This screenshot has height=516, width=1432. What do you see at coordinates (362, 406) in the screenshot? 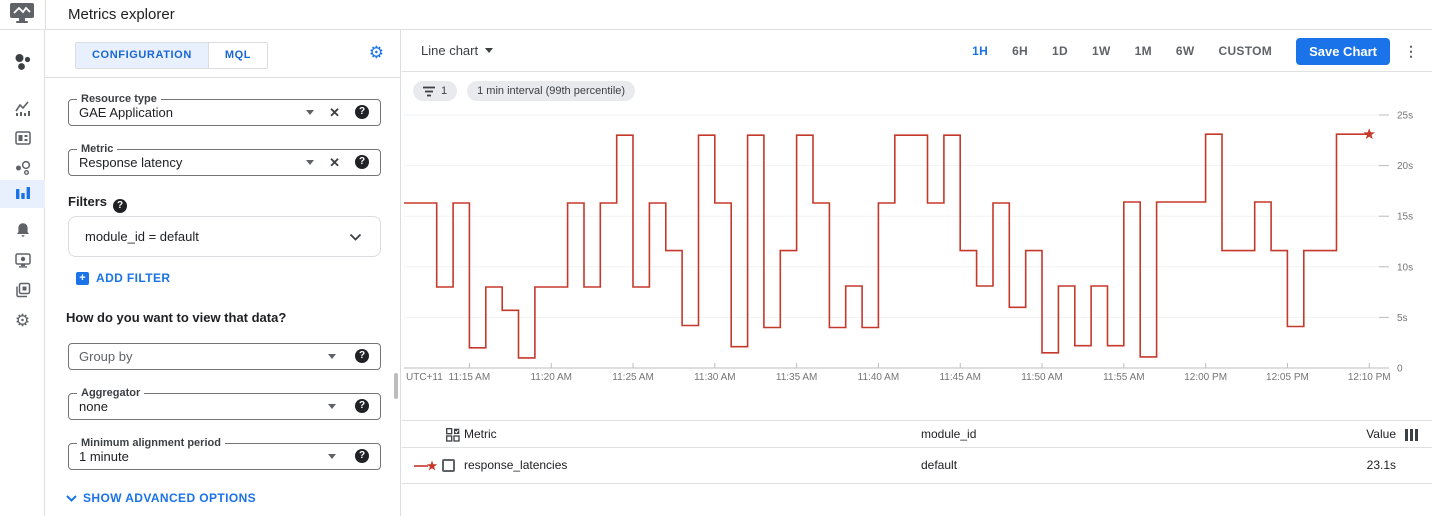
I see `aggregator-help-icon: ?` at bounding box center [362, 406].